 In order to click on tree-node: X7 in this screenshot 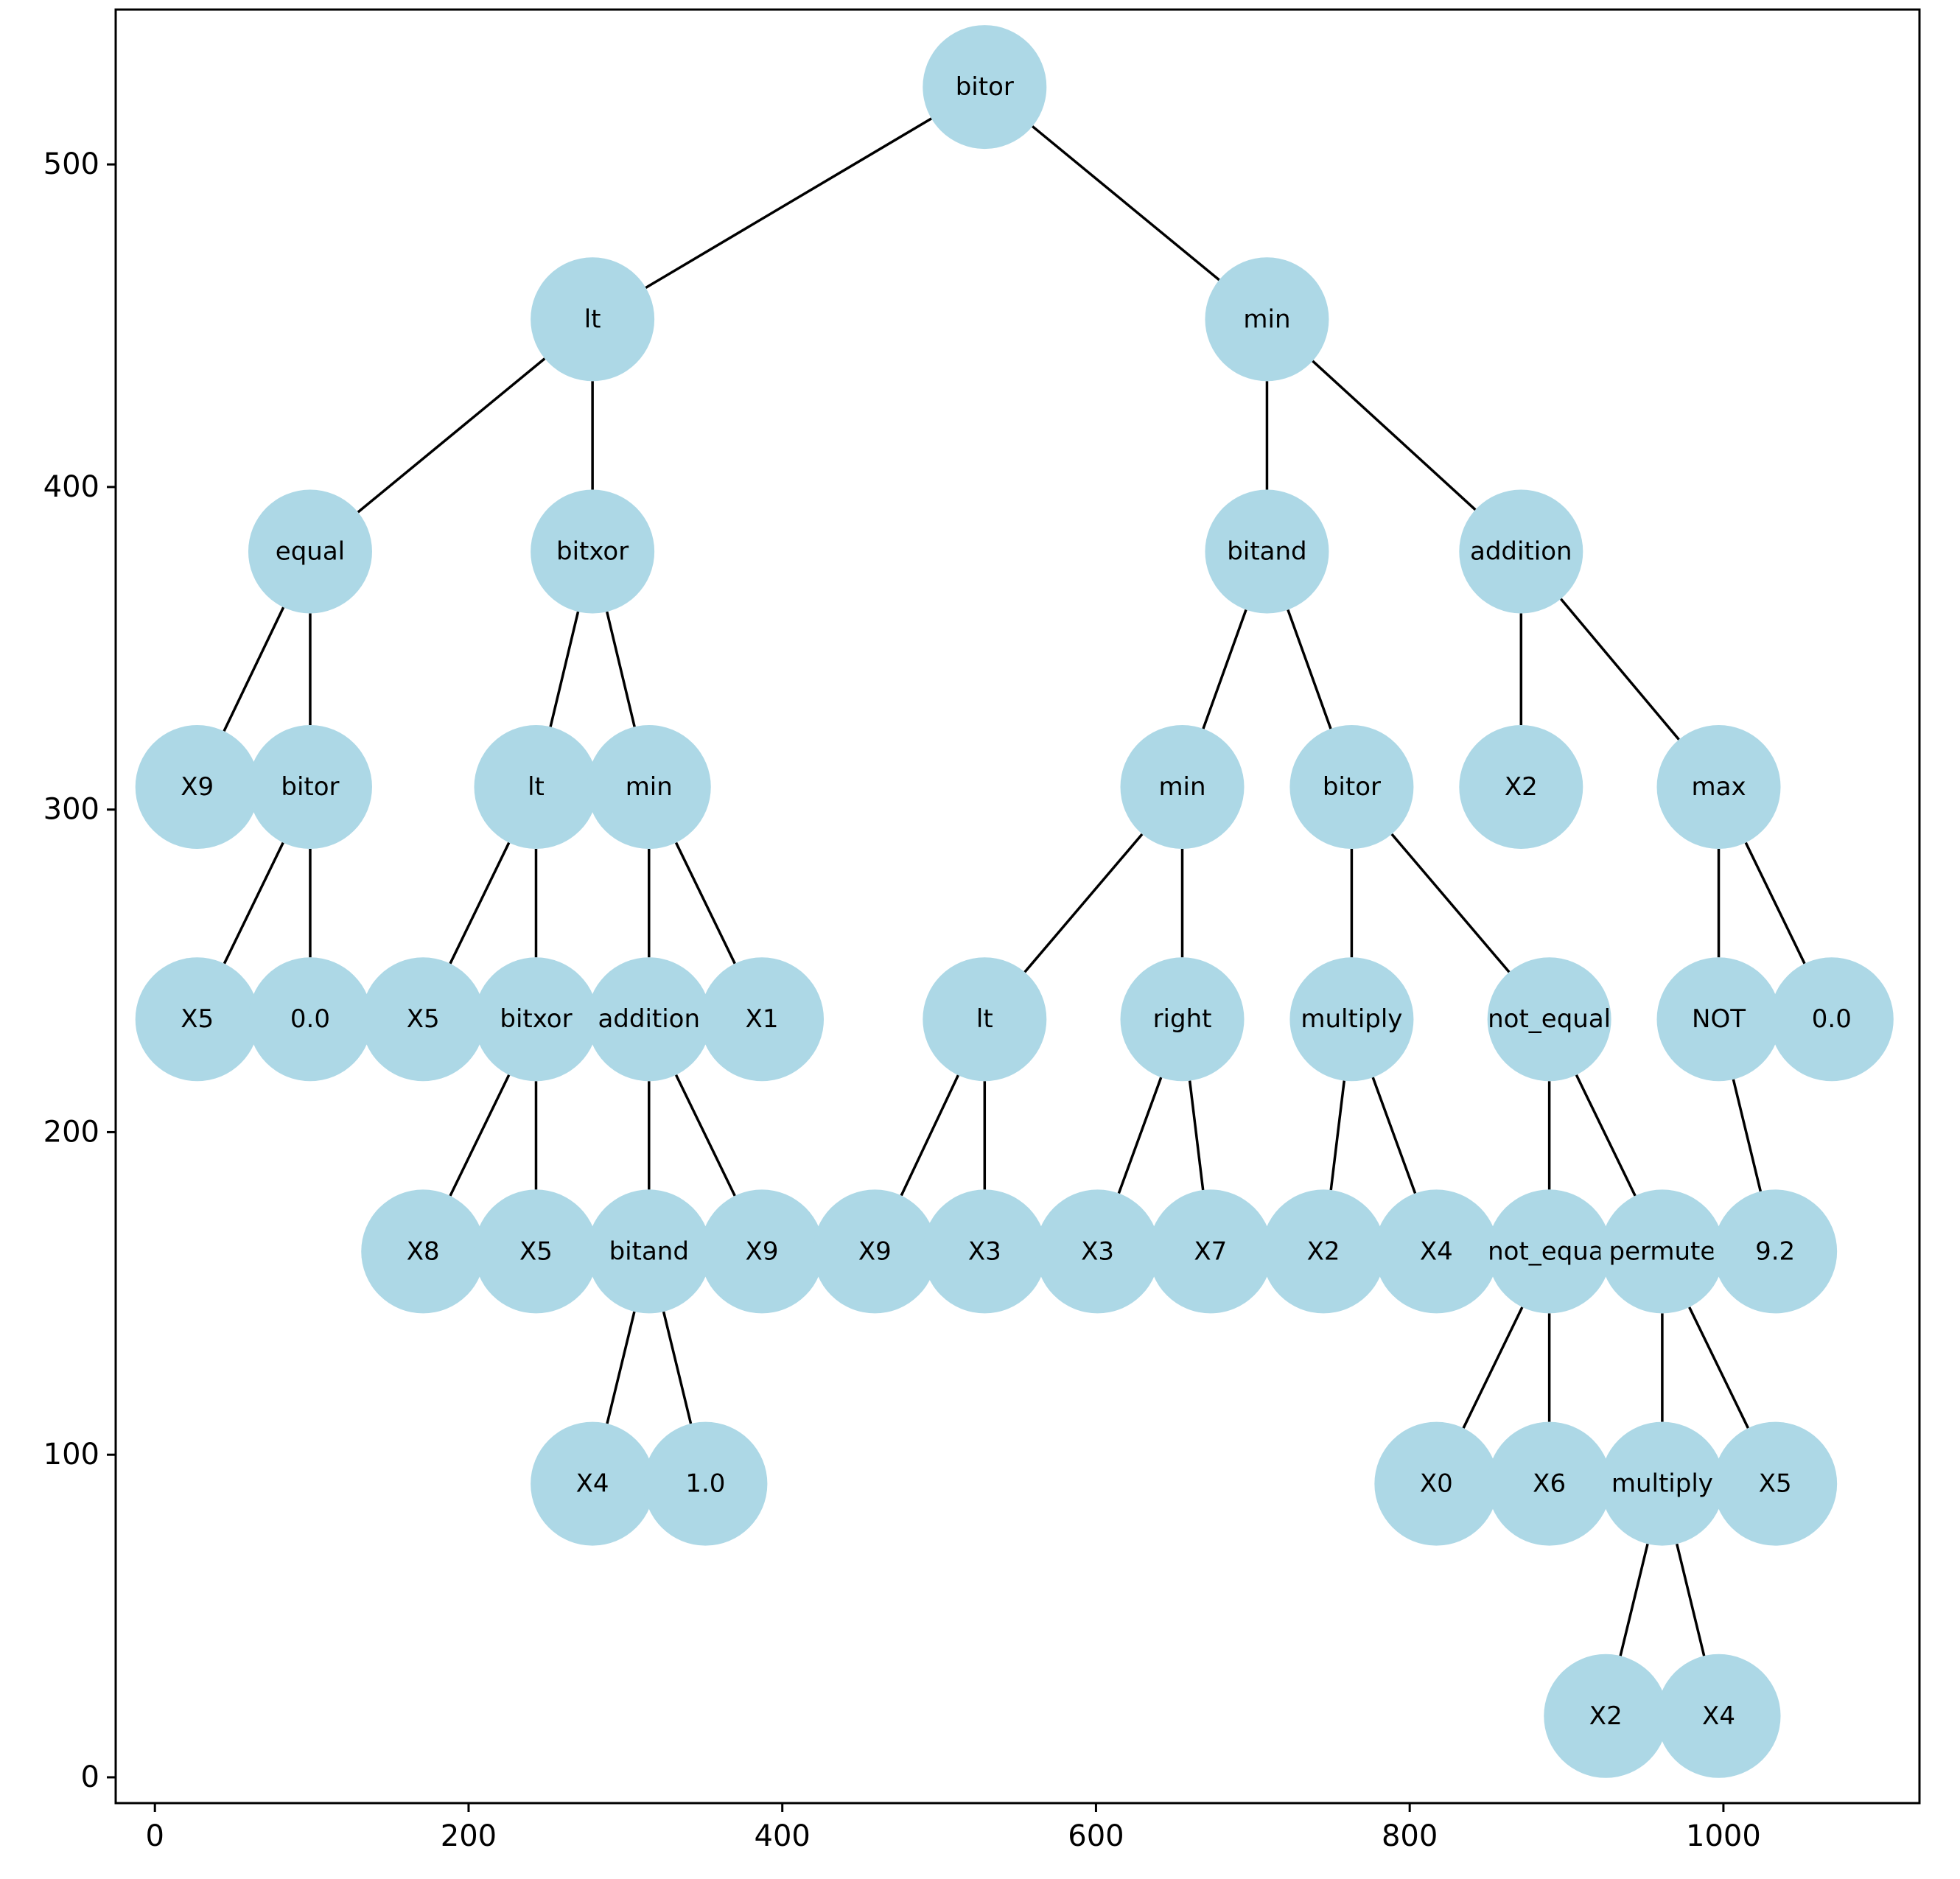, I will do `click(1210, 1251)`.